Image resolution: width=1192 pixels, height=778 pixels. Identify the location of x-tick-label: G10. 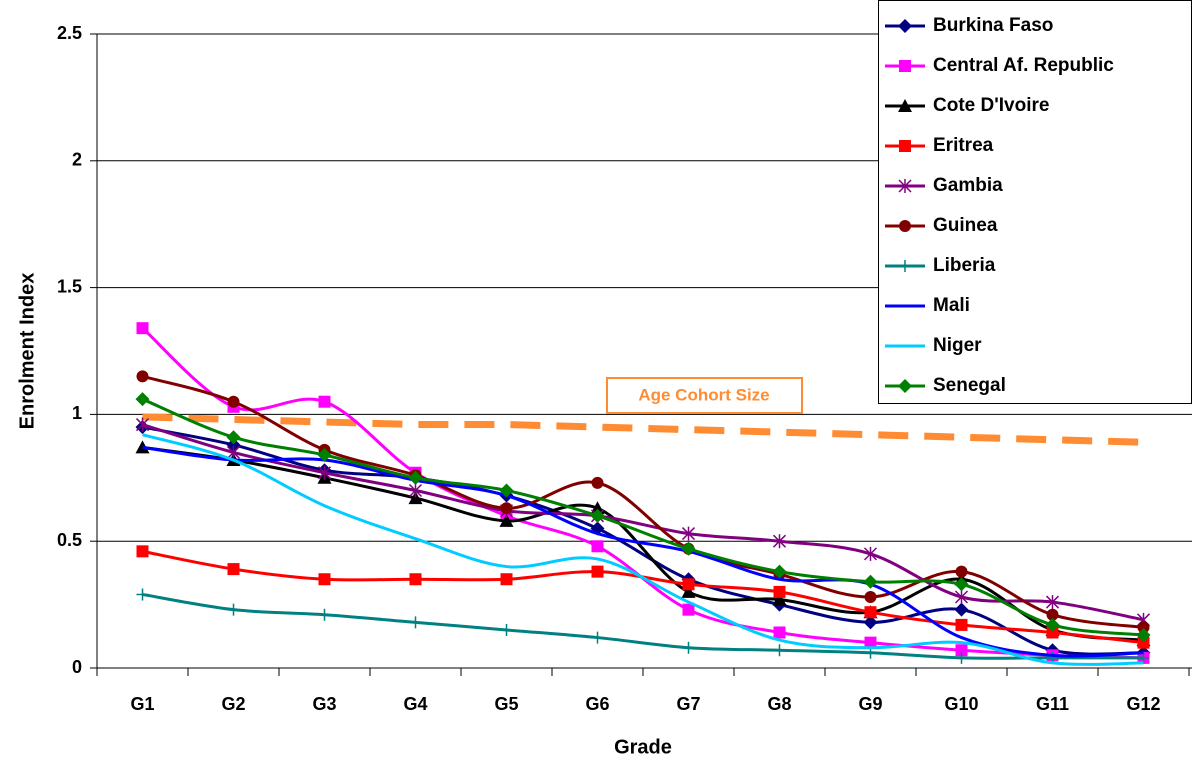
(961, 704).